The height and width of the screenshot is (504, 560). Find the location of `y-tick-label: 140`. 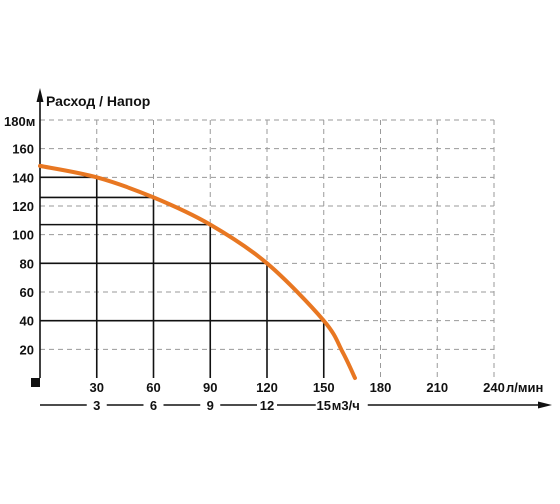

y-tick-label: 140 is located at coordinates (23, 177).